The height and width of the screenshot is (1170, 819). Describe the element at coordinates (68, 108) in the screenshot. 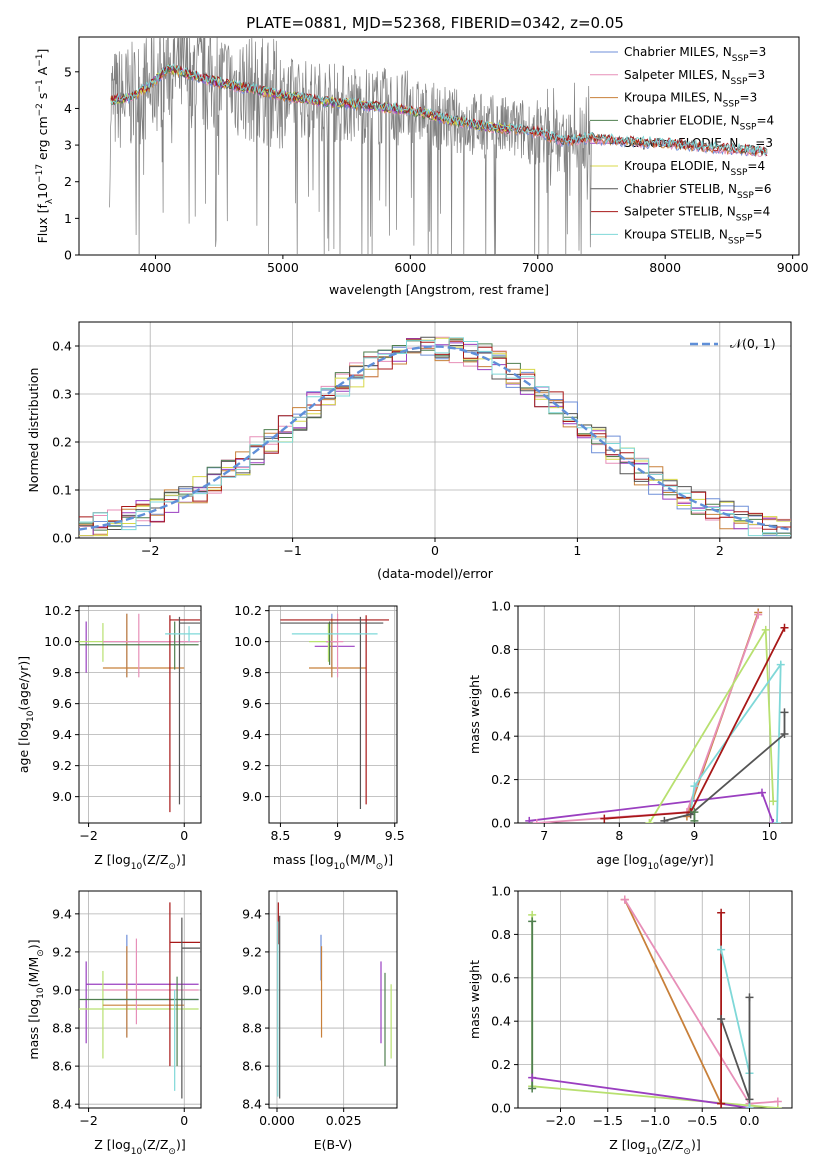

I see `y-tick-label: 4` at that location.